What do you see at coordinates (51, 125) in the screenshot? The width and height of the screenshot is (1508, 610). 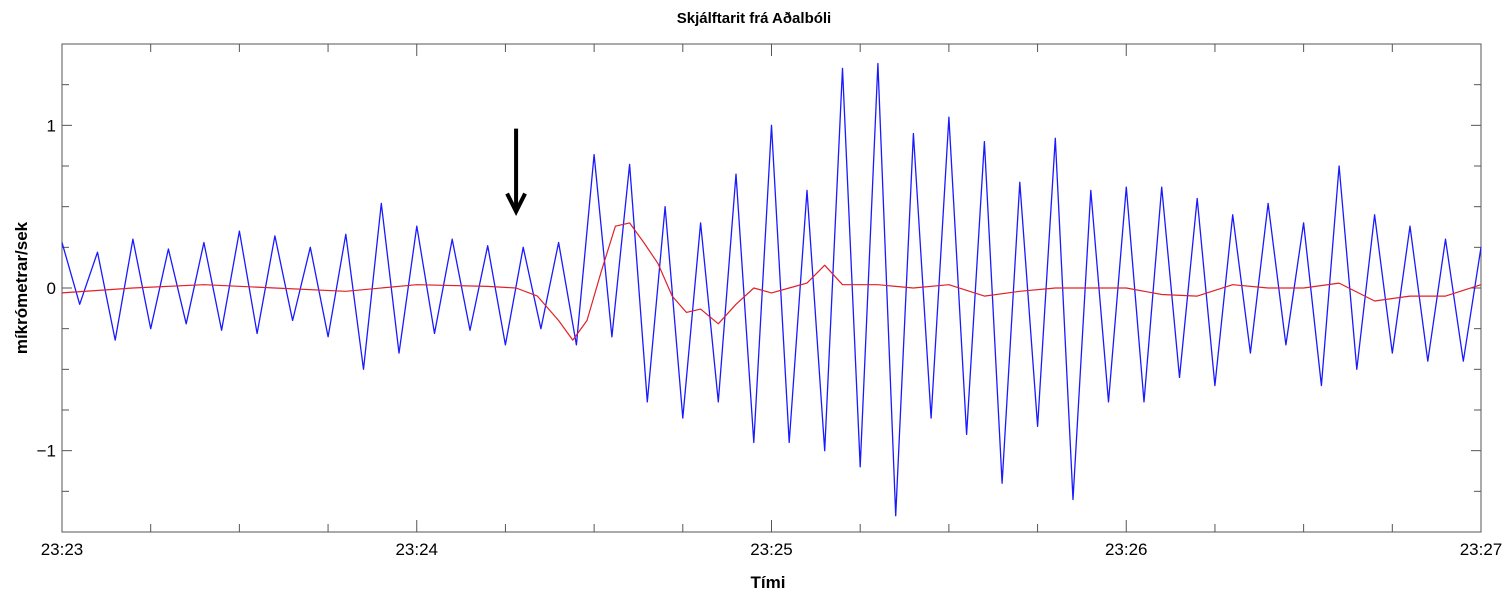 I see `y-tick-label: 1` at bounding box center [51, 125].